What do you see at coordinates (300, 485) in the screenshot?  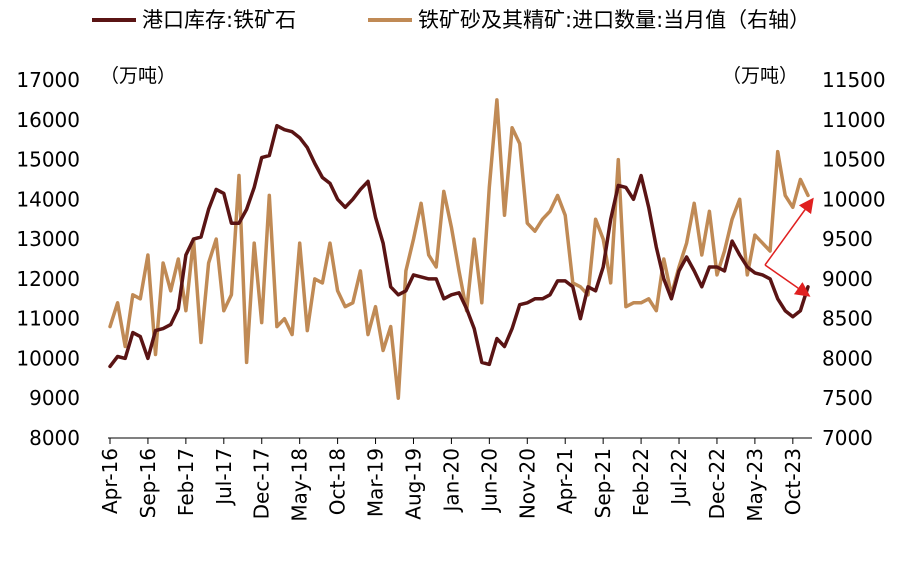 I see `x-tick-label: May-18` at bounding box center [300, 485].